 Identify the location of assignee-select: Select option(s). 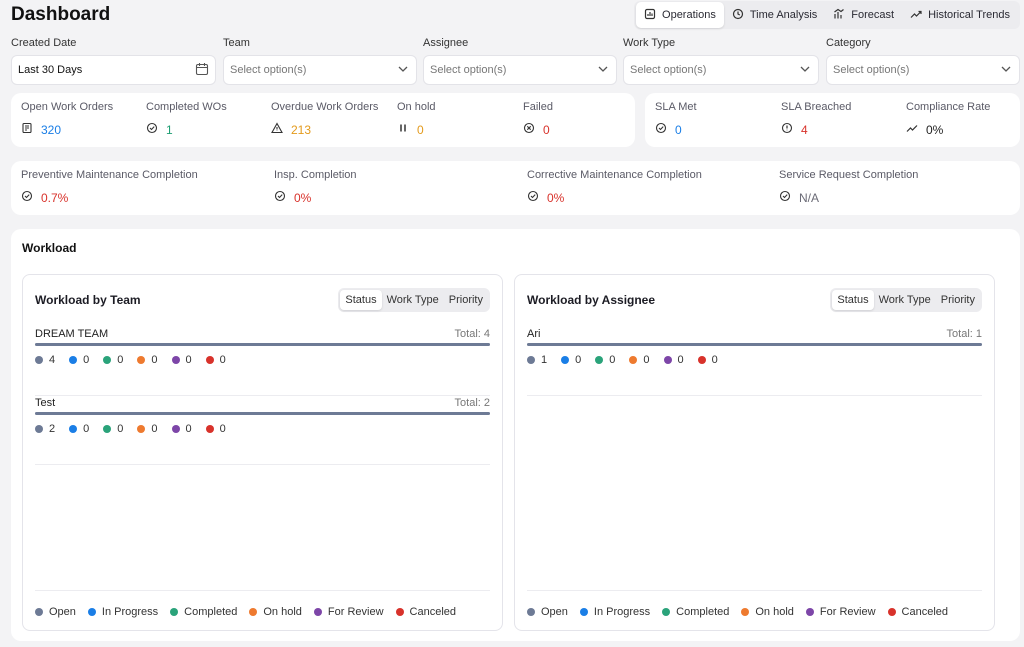
(520, 70).